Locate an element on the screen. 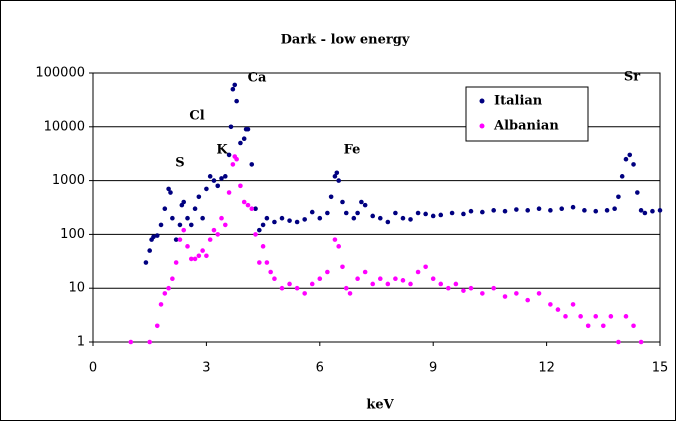  x-tick-label: 12 is located at coordinates (546, 368).